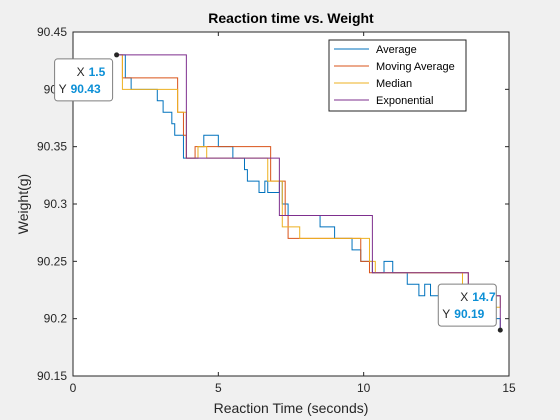 The height and width of the screenshot is (420, 560). Describe the element at coordinates (405, 101) in the screenshot. I see `legend-item-label: Exponential` at that location.